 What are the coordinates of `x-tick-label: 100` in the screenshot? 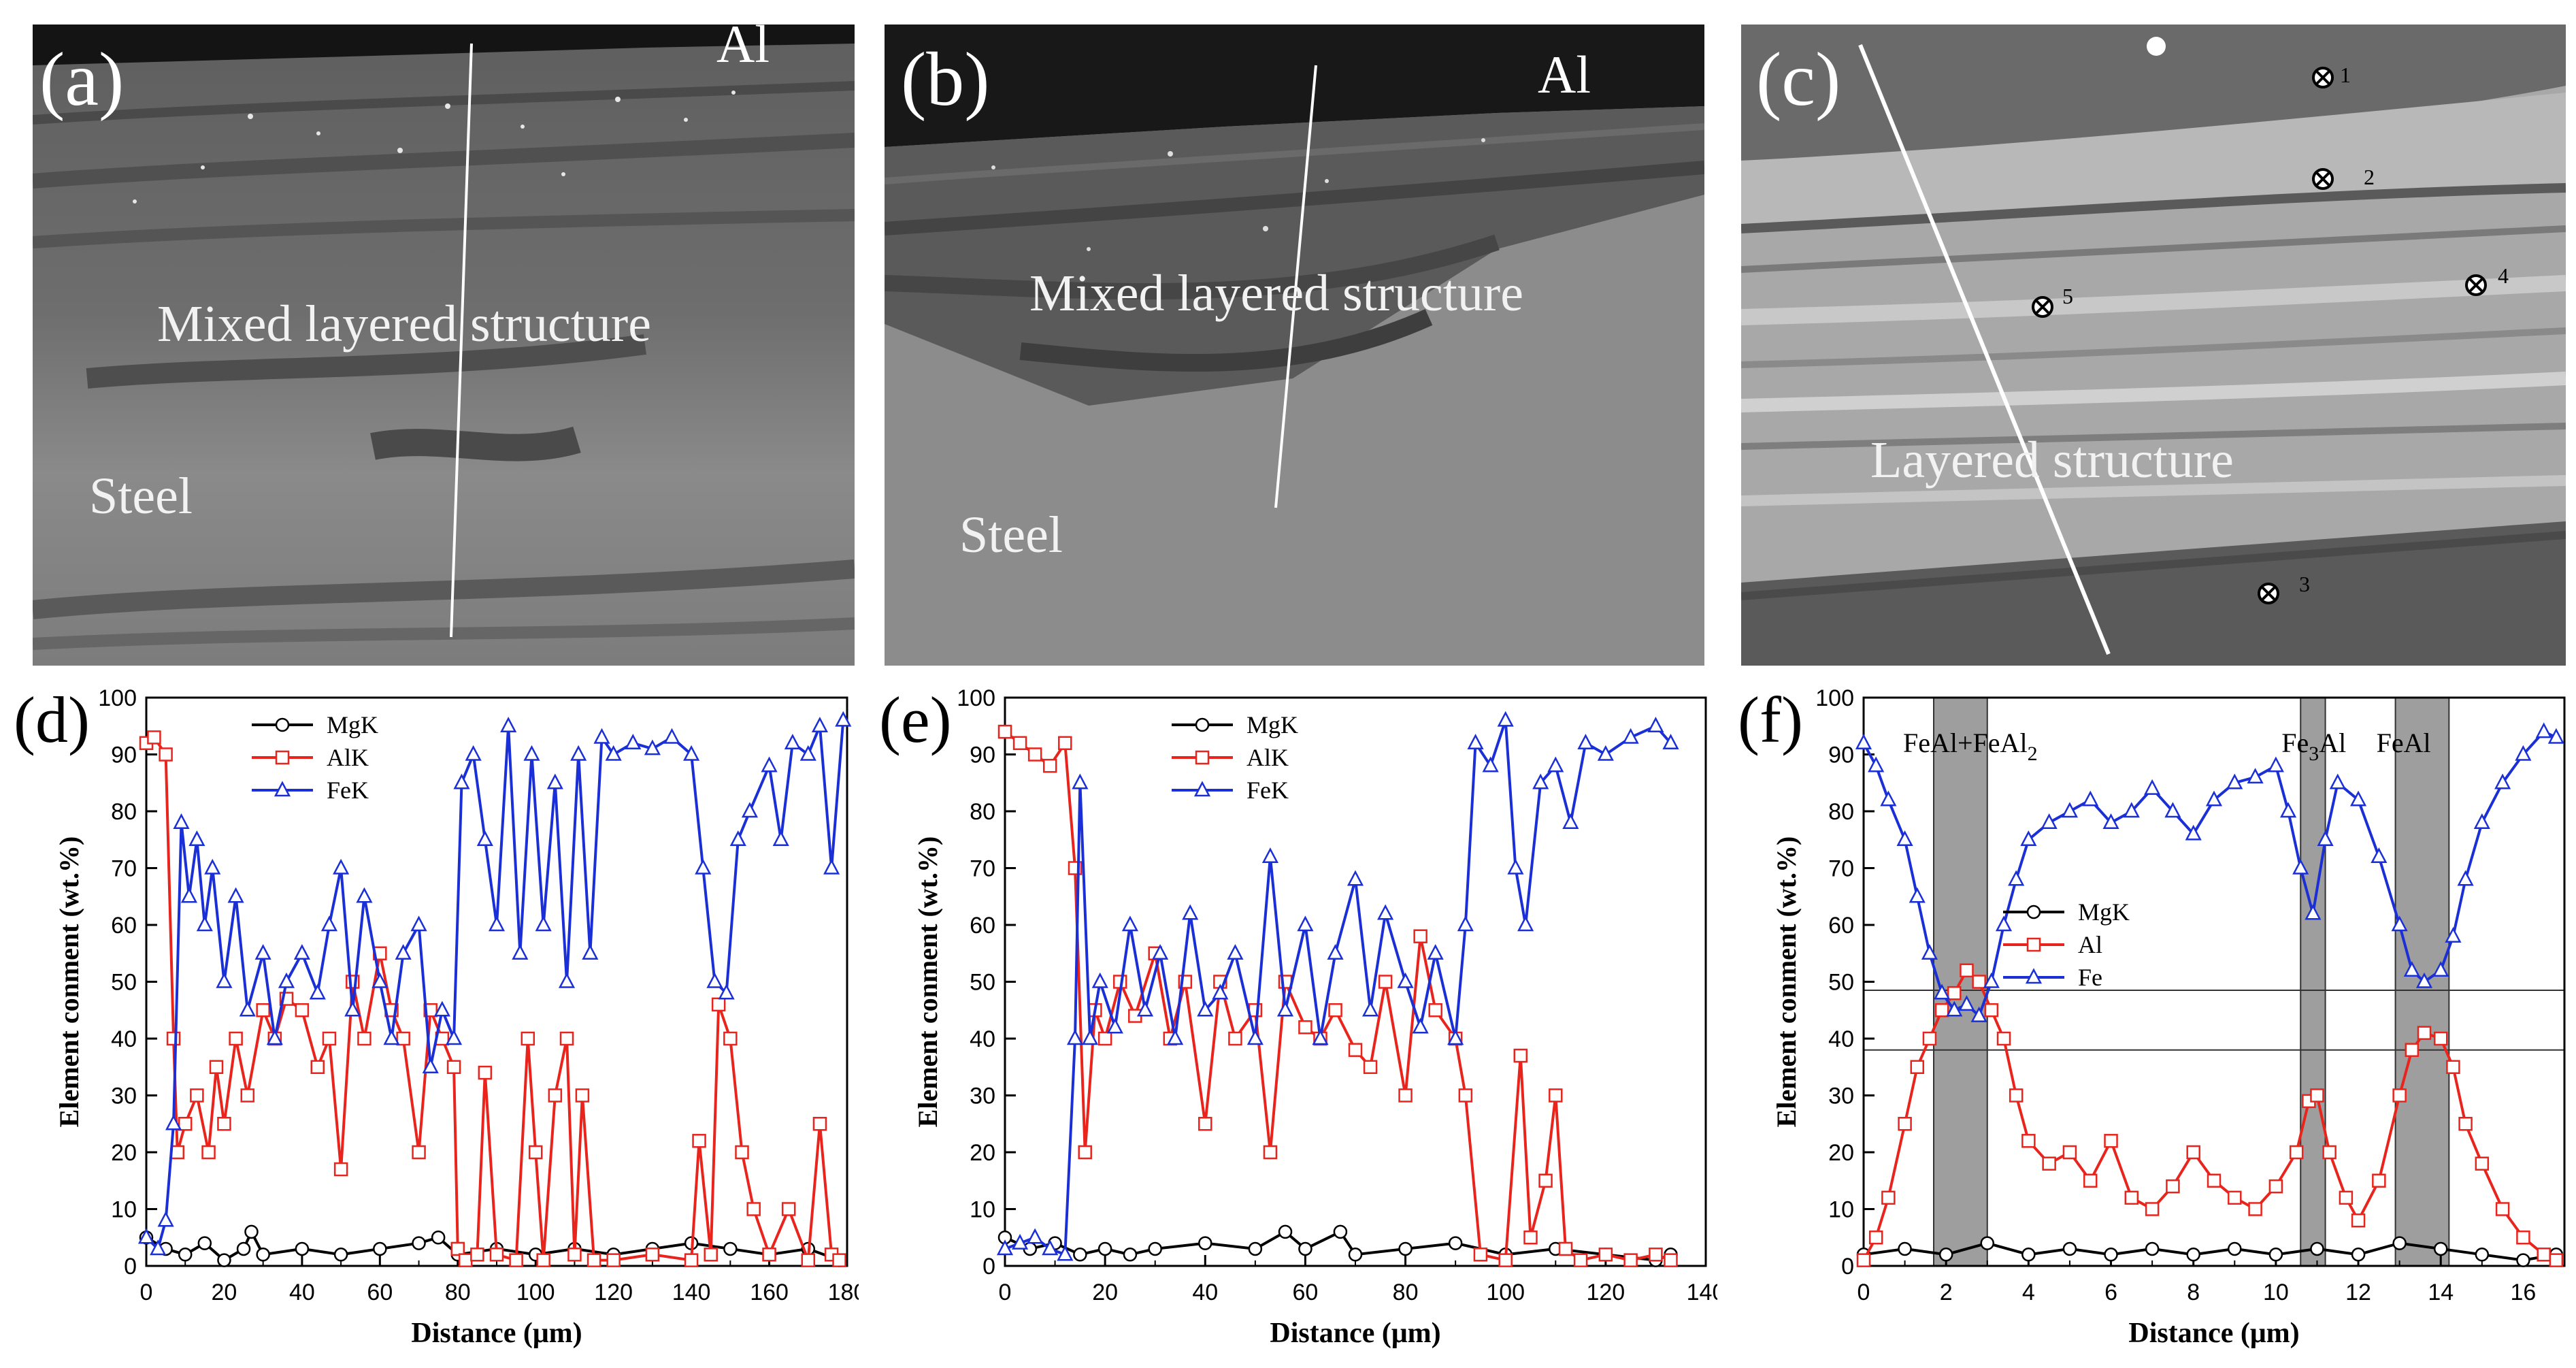 It's located at (535, 1292).